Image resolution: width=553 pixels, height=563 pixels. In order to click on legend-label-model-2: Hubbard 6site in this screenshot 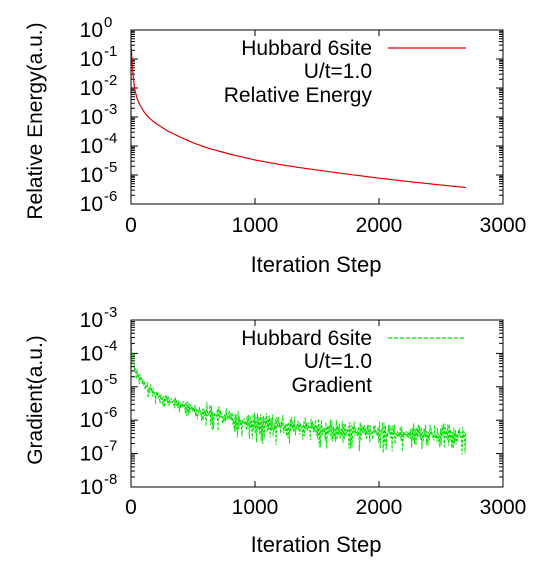, I will do `click(306, 338)`.